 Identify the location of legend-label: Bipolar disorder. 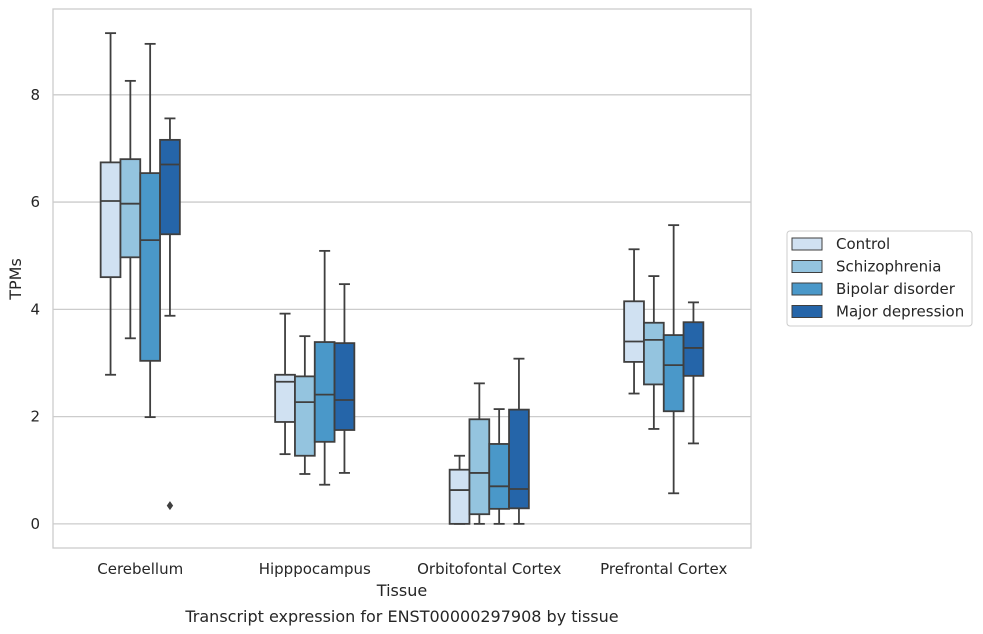
(896, 289).